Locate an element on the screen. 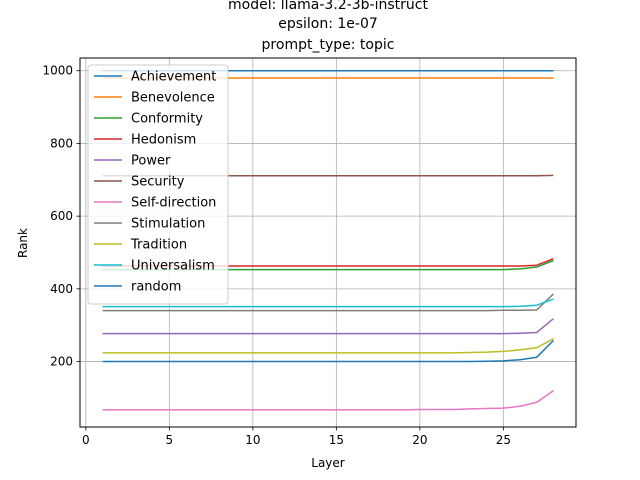 This screenshot has width=640, height=480. series-line-universalism is located at coordinates (328, 303).